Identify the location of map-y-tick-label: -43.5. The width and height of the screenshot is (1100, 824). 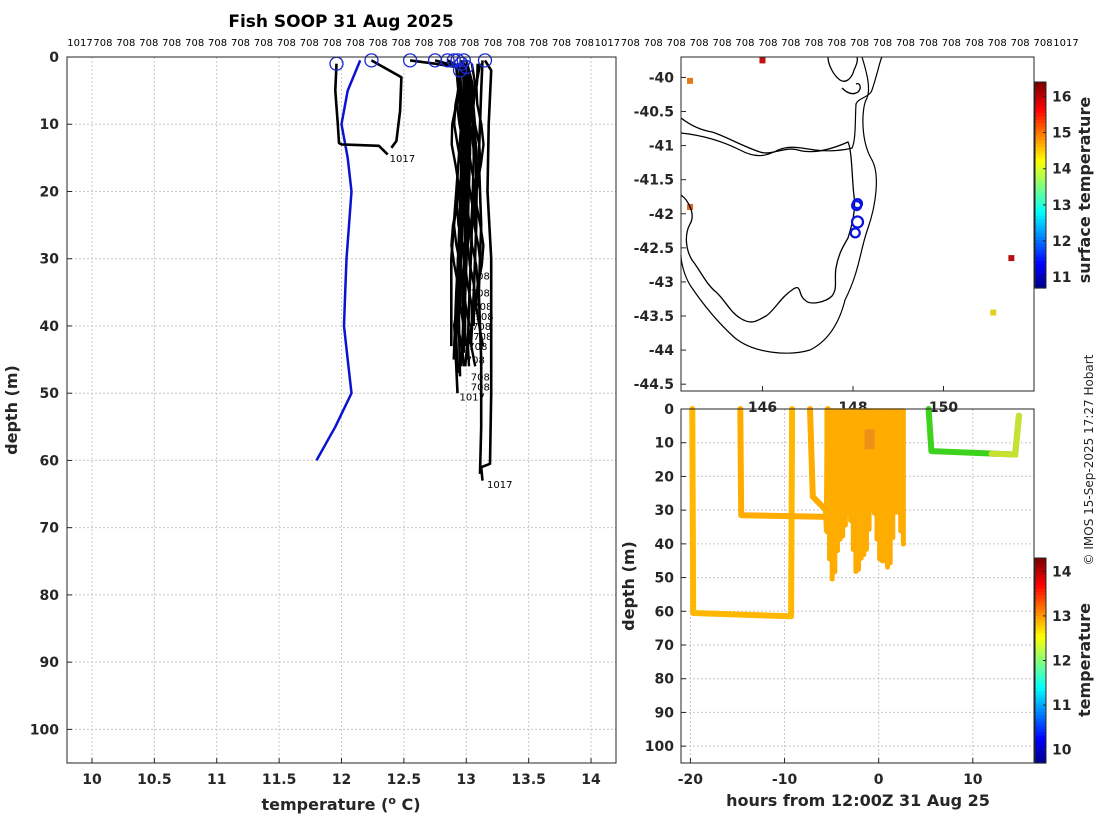
(654, 317).